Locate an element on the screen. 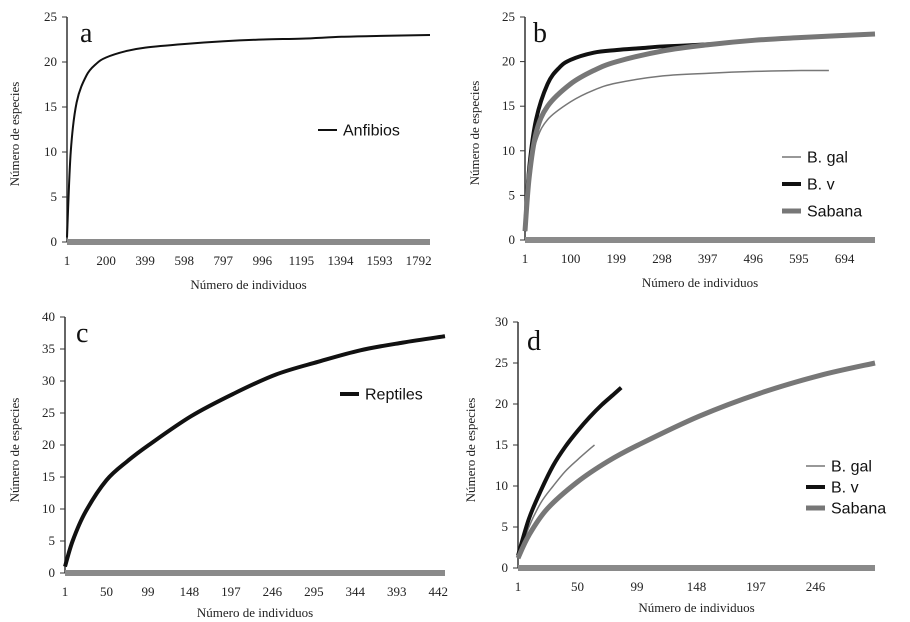 The width and height of the screenshot is (910, 622). legend: Anfibios is located at coordinates (359, 131).